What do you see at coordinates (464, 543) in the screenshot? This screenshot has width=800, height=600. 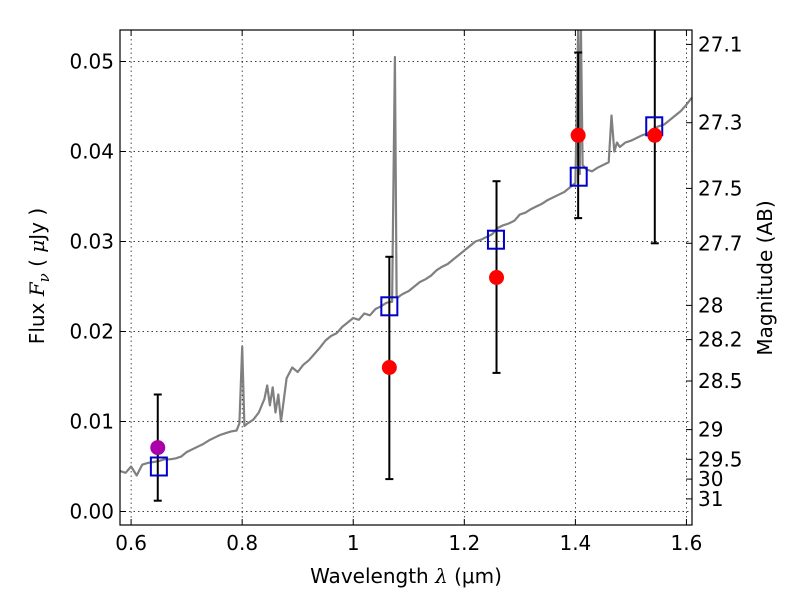 I see `x-tick-label: 1.2` at bounding box center [464, 543].